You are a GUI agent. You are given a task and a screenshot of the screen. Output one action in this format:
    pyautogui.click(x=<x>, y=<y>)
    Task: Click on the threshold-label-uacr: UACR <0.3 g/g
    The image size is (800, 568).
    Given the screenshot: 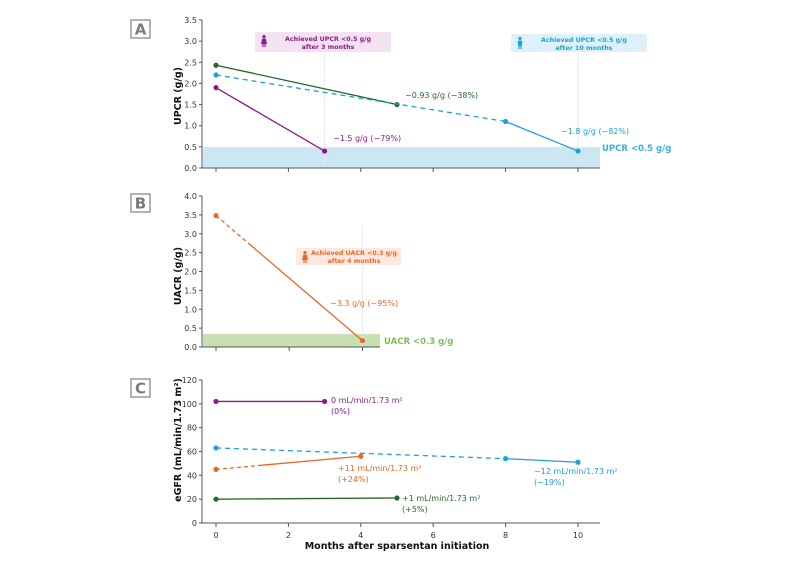 What is the action you would take?
    pyautogui.click(x=418, y=342)
    